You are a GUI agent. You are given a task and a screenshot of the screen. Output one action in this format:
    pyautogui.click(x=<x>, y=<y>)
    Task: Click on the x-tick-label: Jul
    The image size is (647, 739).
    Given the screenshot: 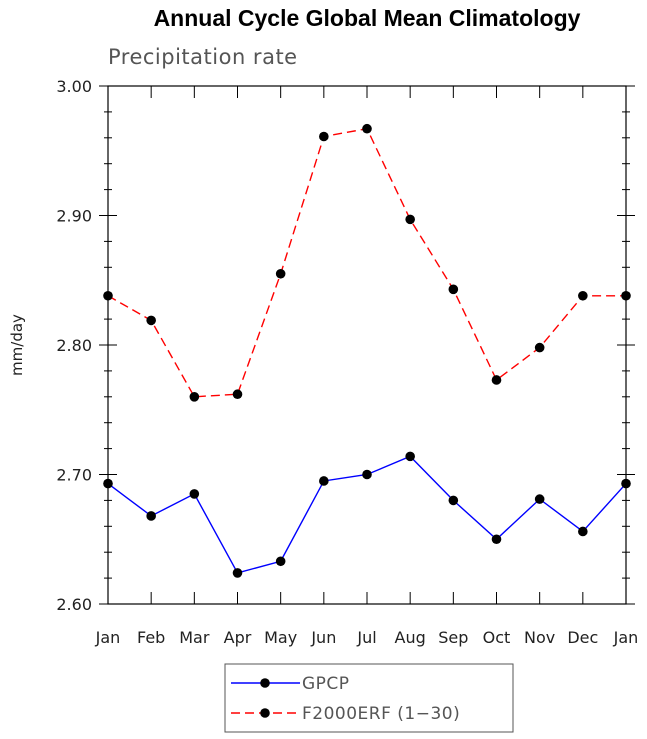 What is the action you would take?
    pyautogui.click(x=366, y=637)
    